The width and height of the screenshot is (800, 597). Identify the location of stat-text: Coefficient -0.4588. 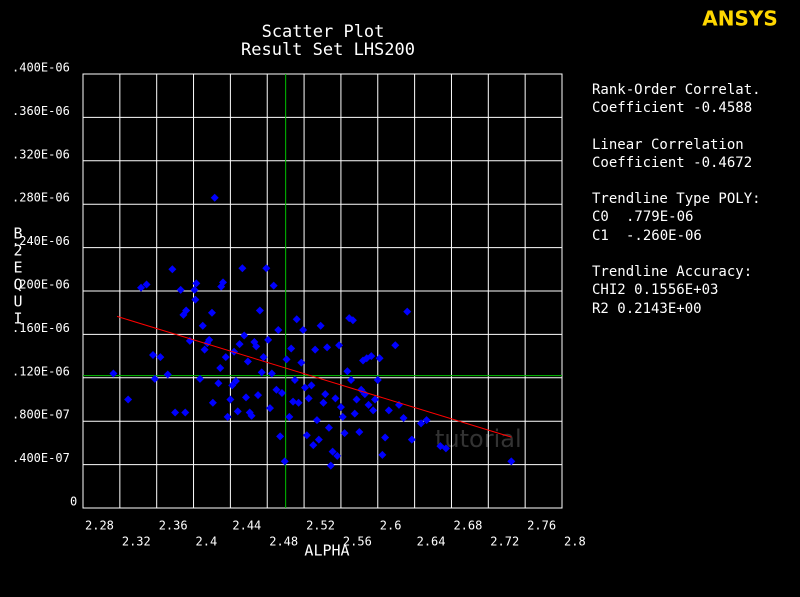
(672, 108).